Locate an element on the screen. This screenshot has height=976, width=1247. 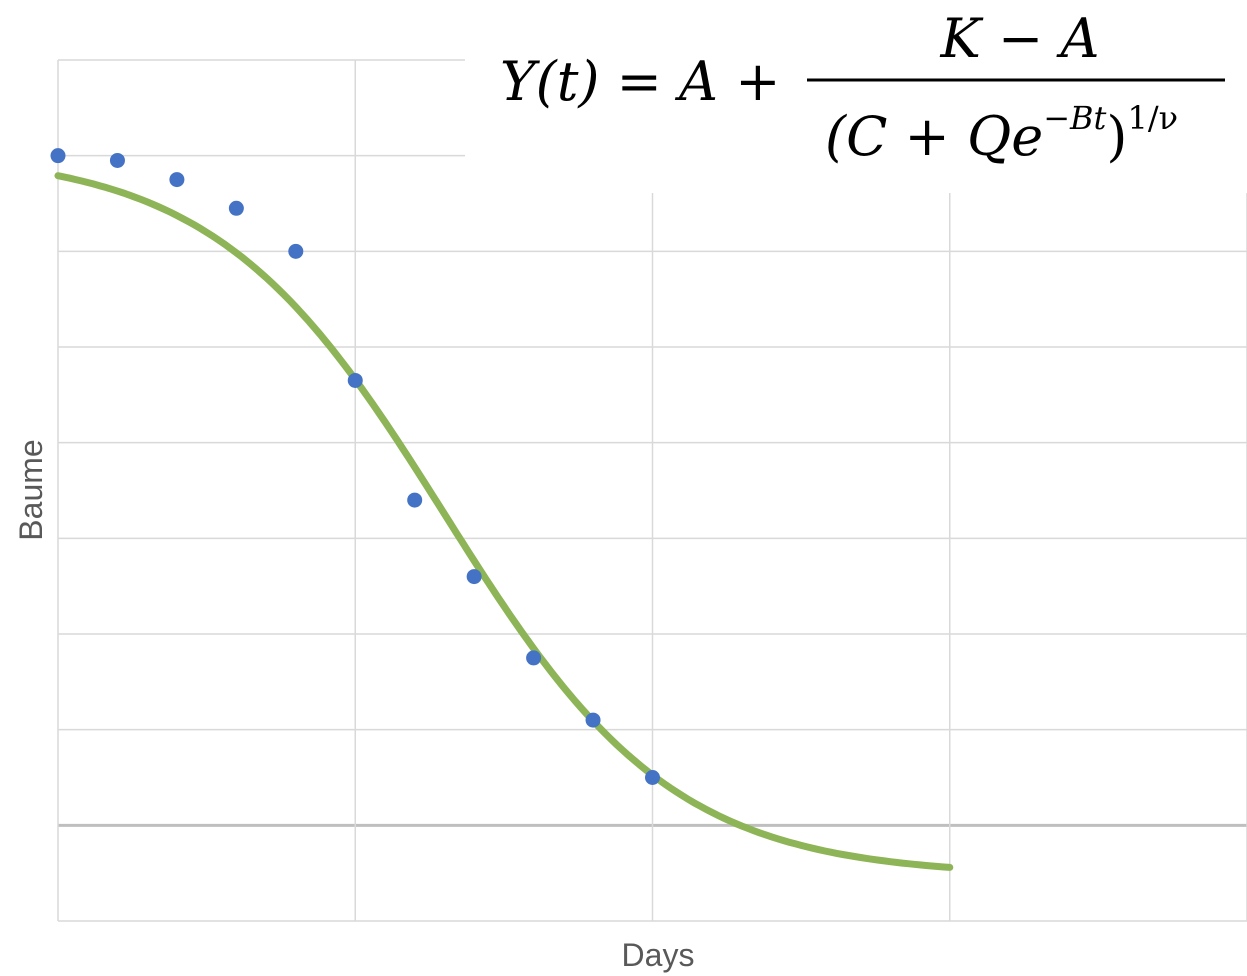
formula-den-power: 1/ν is located at coordinates (1152, 118).